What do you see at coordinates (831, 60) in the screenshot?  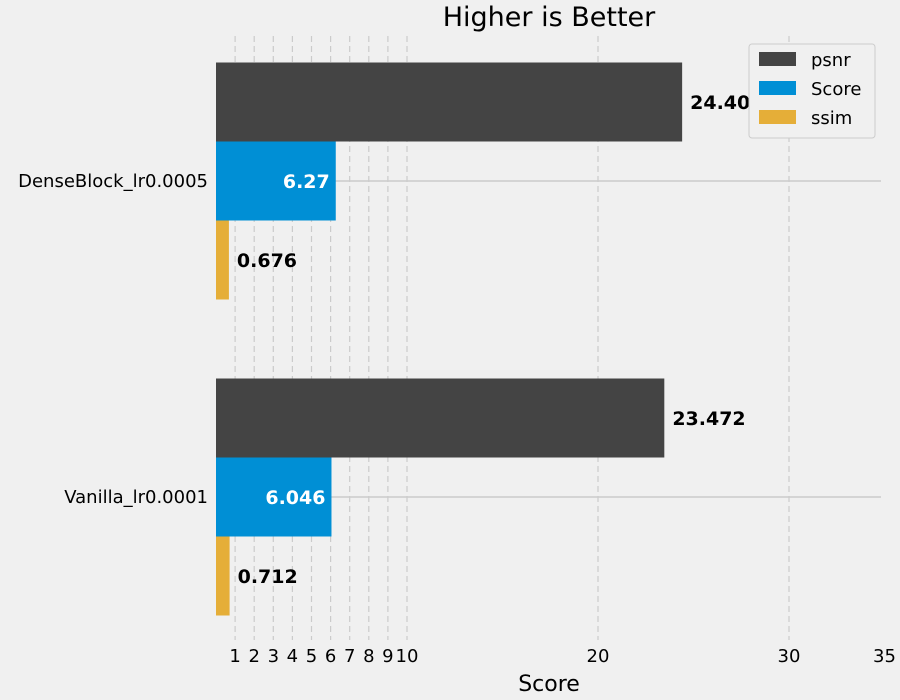 I see `legend-label: psnr` at bounding box center [831, 60].